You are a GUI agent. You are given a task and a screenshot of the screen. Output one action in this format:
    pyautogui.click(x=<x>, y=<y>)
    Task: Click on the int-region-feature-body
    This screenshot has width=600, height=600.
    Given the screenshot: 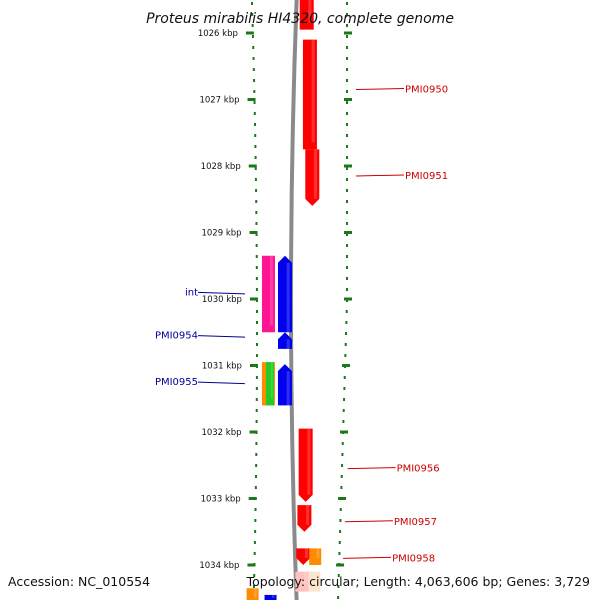 What is the action you would take?
    pyautogui.click(x=268, y=294)
    